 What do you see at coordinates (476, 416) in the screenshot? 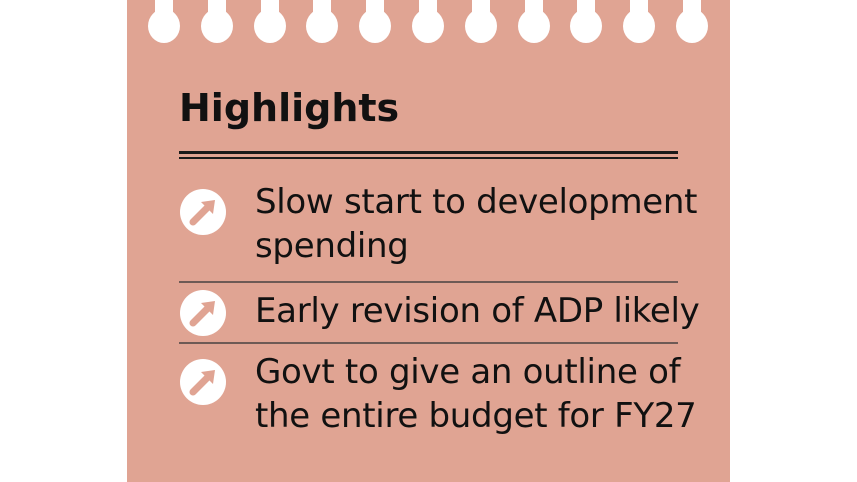
I see `highlight-item-3-line-2: the entire budget for FY27` at bounding box center [476, 416].